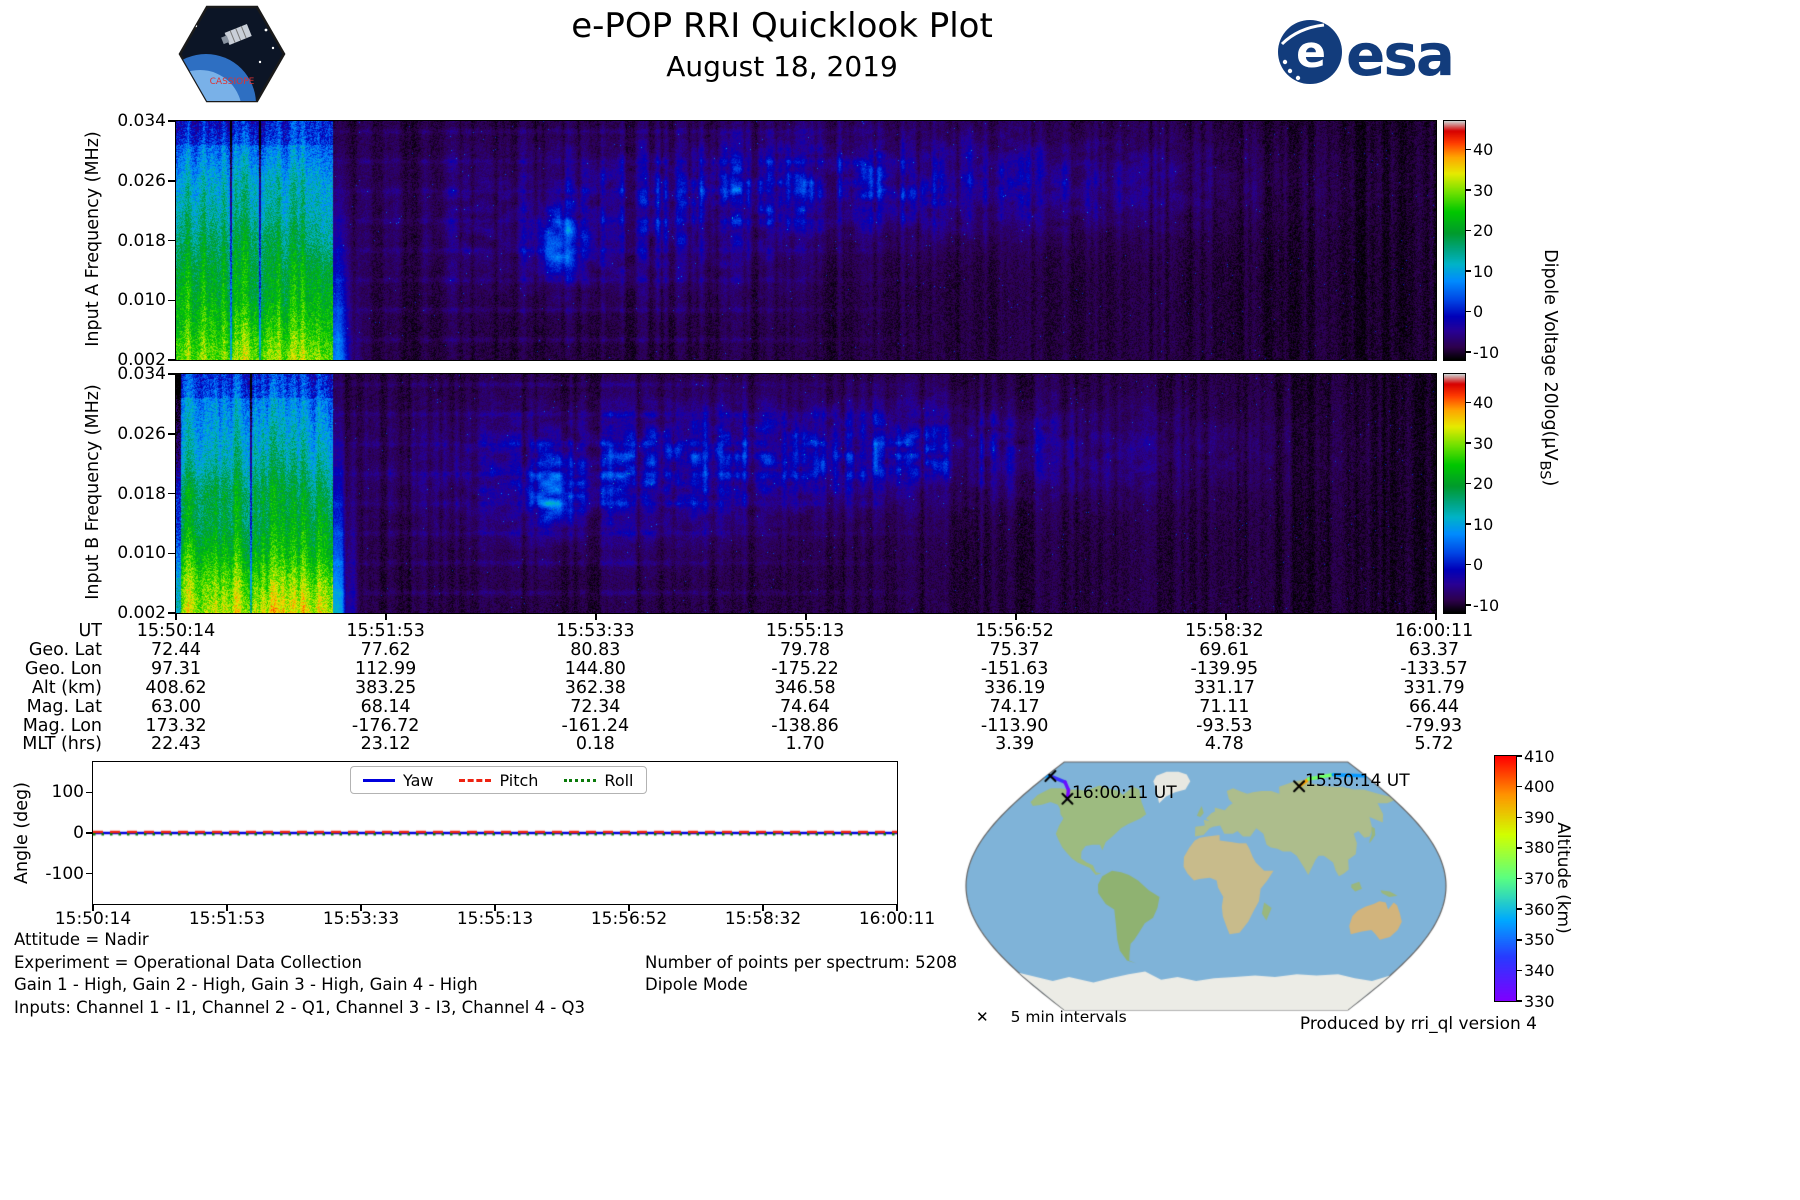  What do you see at coordinates (385, 744) in the screenshot?
I see `ephemeris-value: 23.12` at bounding box center [385, 744].